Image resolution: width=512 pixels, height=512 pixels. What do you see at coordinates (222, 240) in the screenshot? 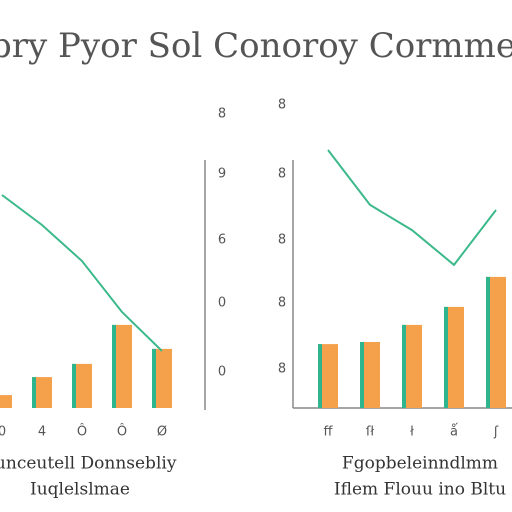
I see `y-tick-label: 6` at bounding box center [222, 240].